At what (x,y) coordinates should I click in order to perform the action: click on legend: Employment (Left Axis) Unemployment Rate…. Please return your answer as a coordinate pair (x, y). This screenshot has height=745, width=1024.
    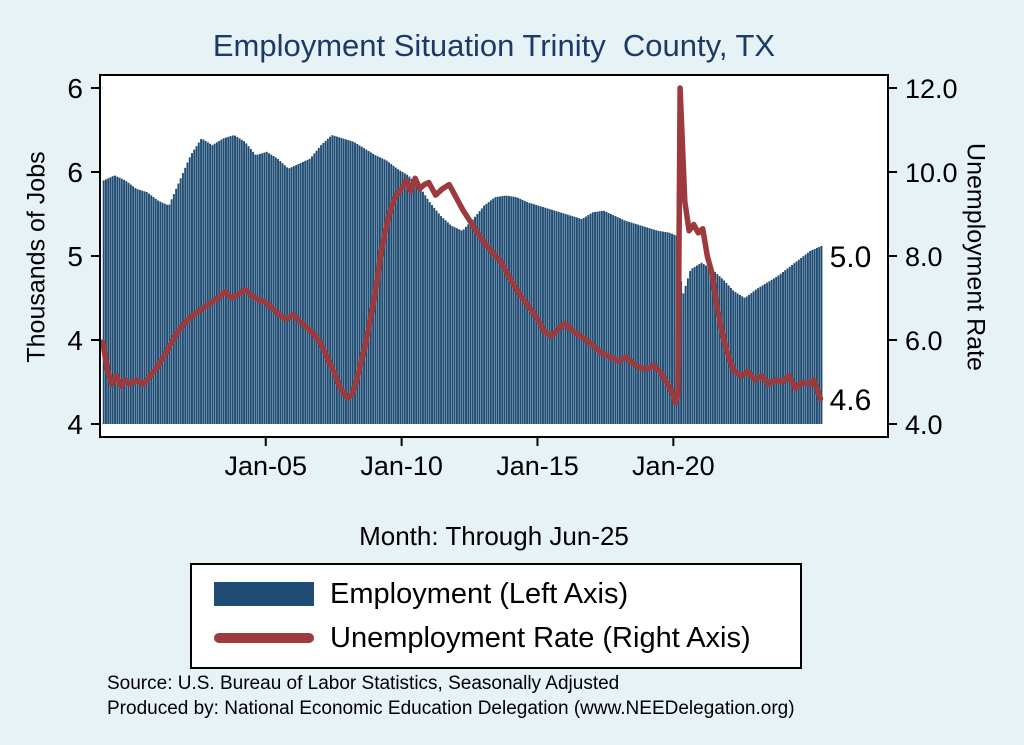
    Looking at the image, I should click on (496, 616).